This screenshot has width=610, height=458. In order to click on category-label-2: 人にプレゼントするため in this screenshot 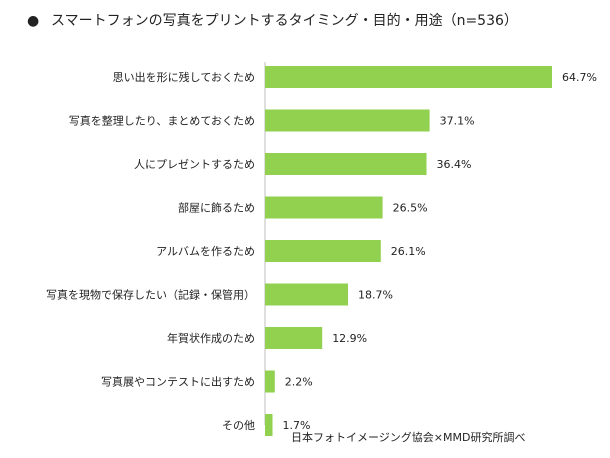, I will do `click(194, 164)`.